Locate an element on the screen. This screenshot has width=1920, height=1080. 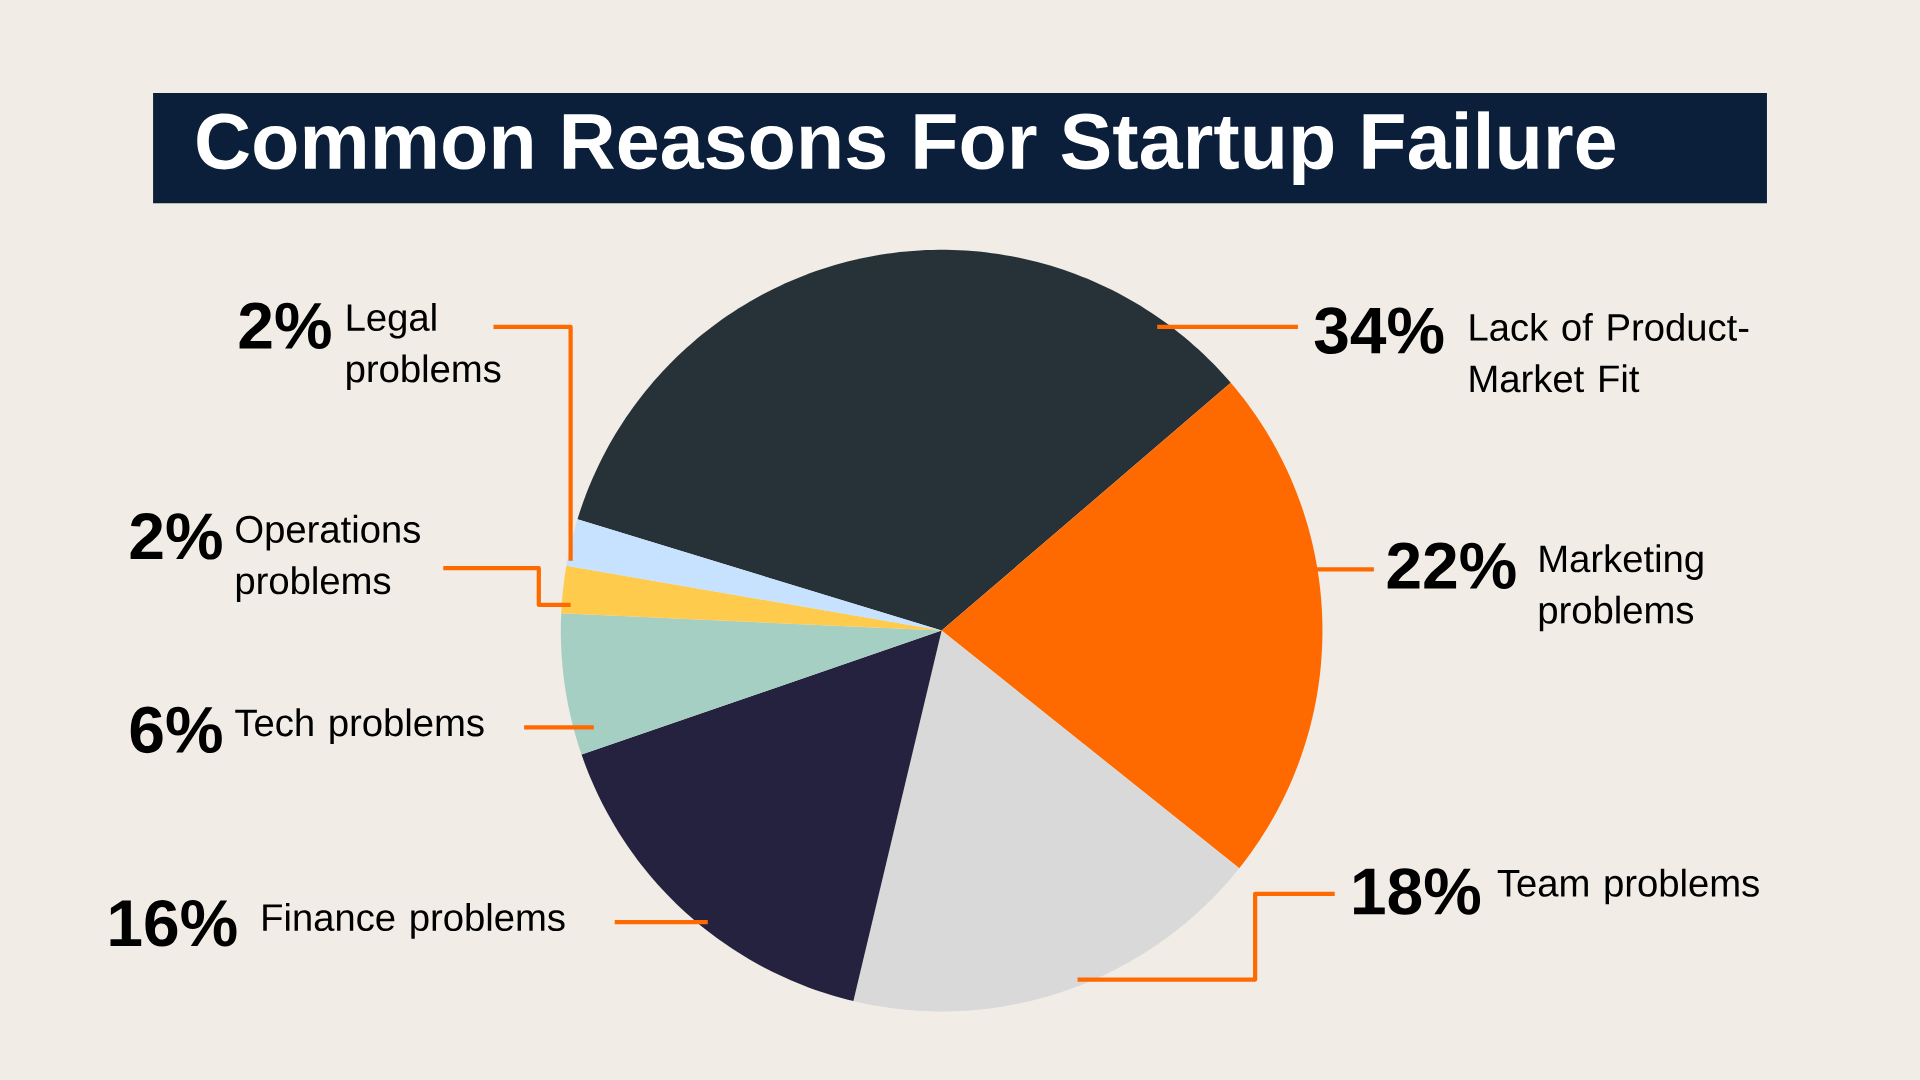
slice-label: Legal problems is located at coordinates (424, 346).